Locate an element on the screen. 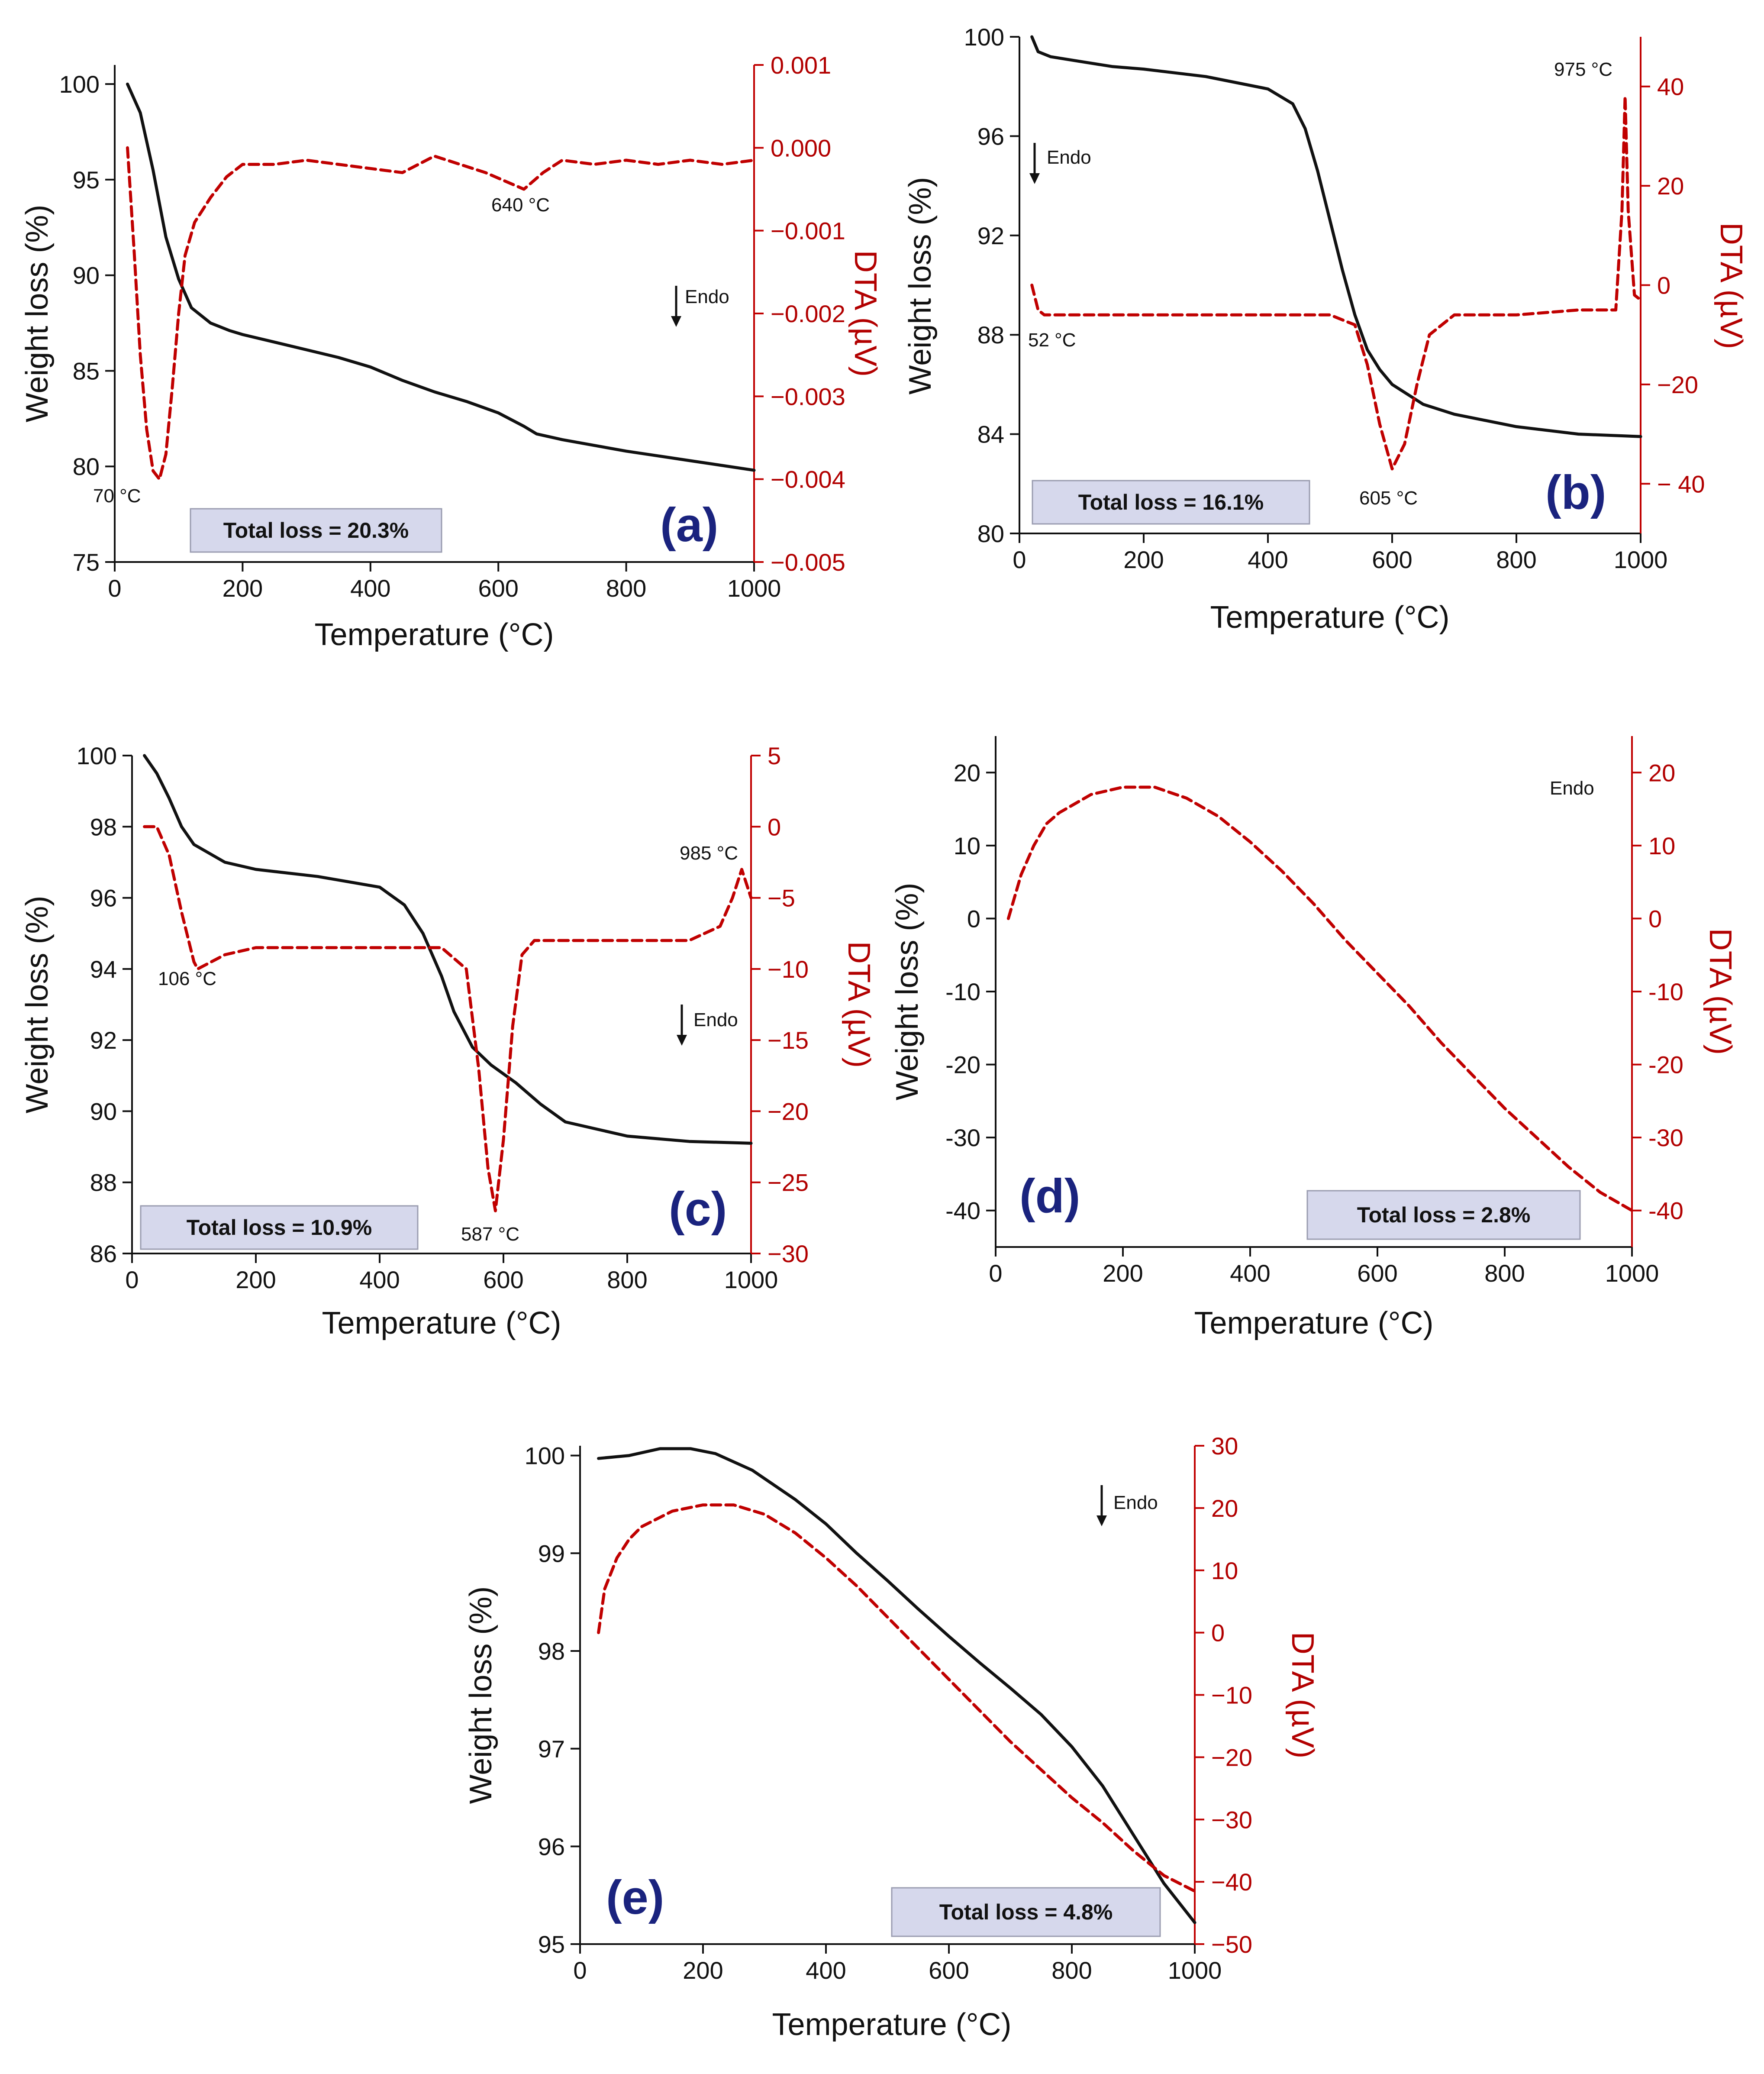 Image resolution: width=1764 pixels, height=2074 pixels. panel-label: (d) is located at coordinates (1050, 1196).